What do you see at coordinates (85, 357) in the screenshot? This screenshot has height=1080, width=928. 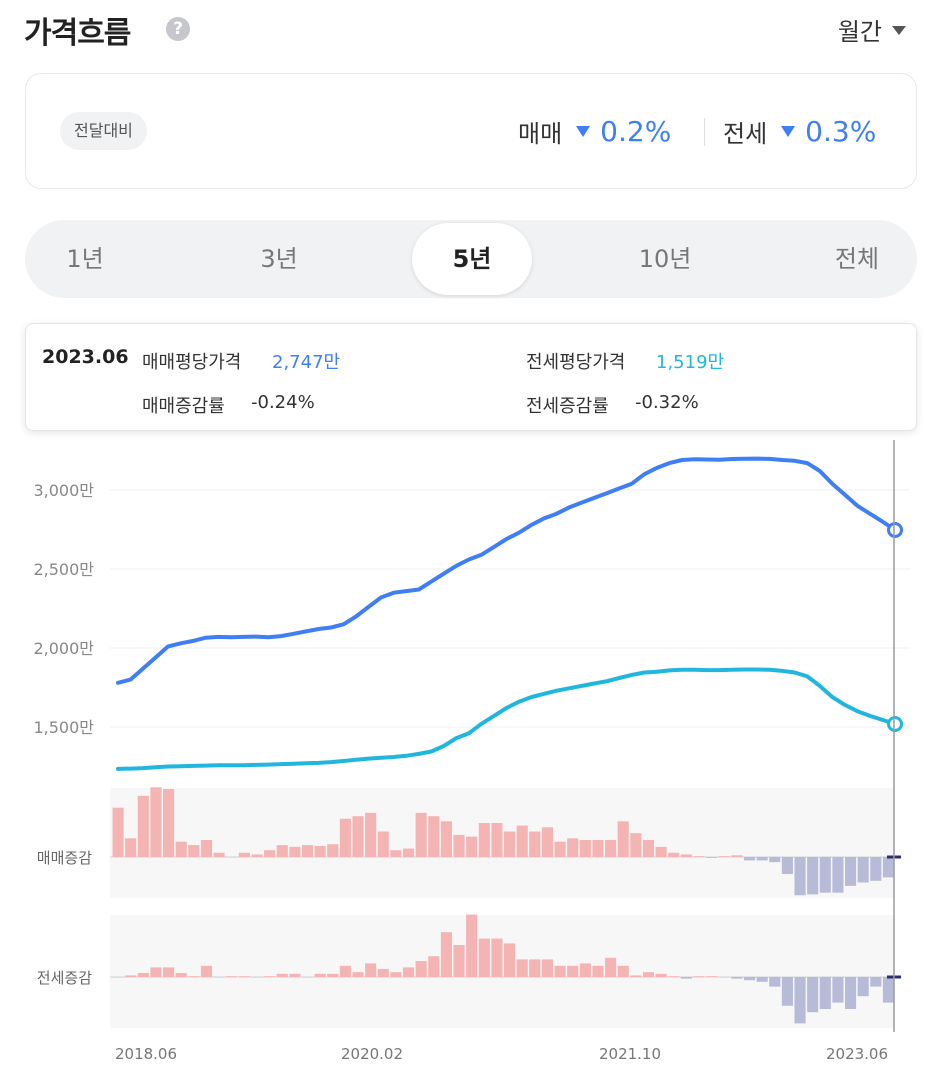 I see `tooltip-date: 2023.06` at bounding box center [85, 357].